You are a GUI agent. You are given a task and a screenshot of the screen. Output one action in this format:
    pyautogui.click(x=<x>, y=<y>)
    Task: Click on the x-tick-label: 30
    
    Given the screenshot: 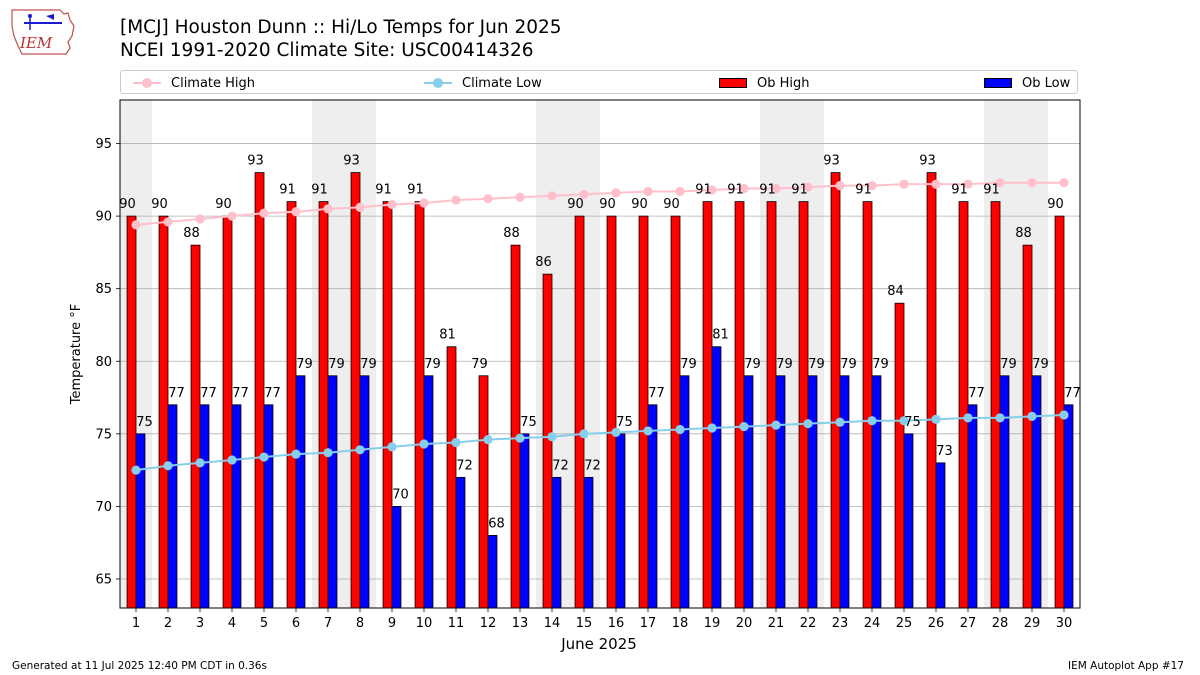 What is the action you would take?
    pyautogui.click(x=1064, y=623)
    